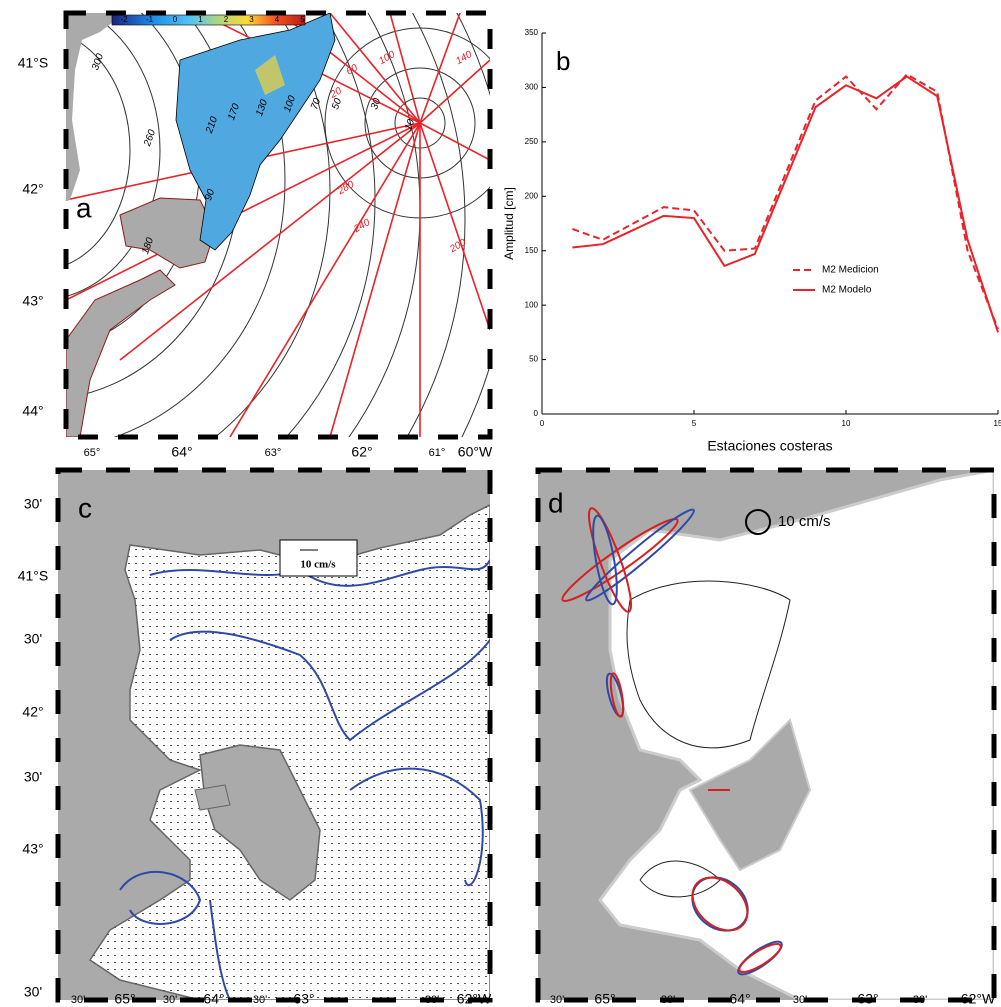  Describe the element at coordinates (850, 270) in the screenshot. I see `legend-label: M2 Medicion` at that location.